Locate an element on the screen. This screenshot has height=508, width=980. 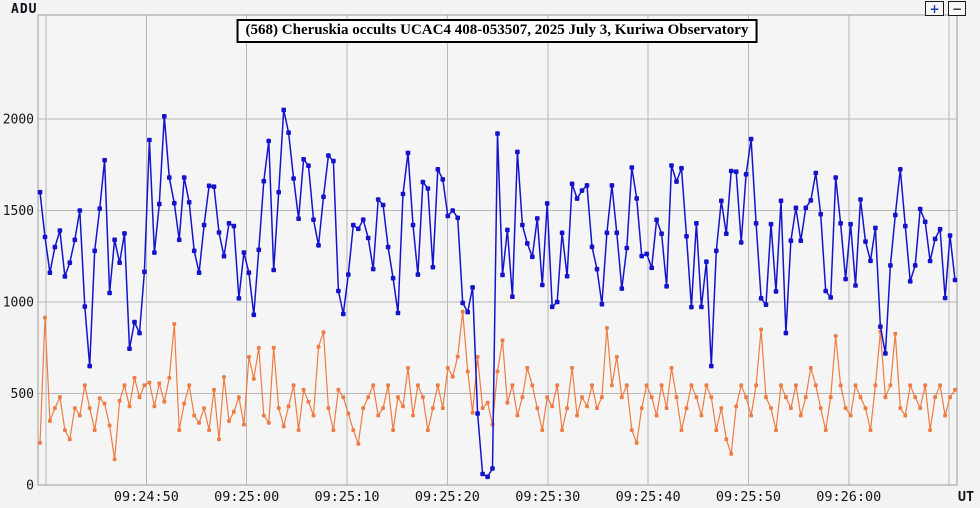
x-tick-label: 09:26:00 is located at coordinates (848, 497).